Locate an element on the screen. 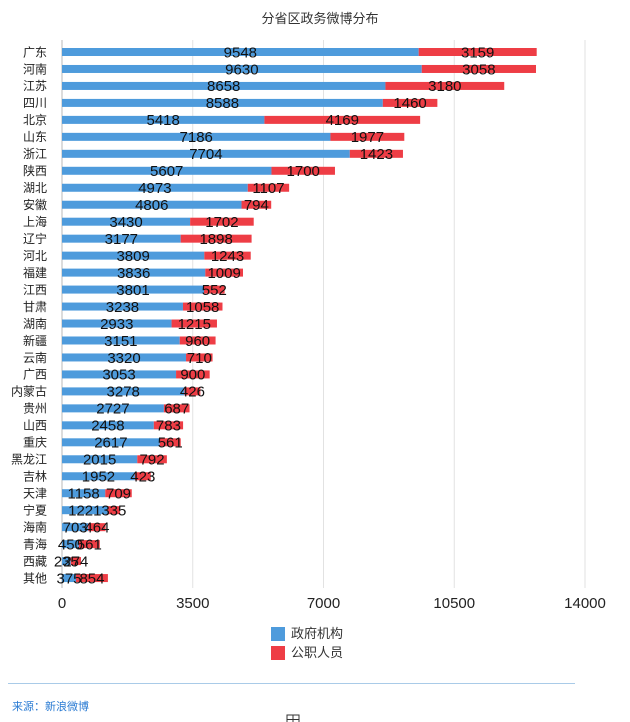 The image size is (630, 722). bar-value-label: 2015 is located at coordinates (99, 460).